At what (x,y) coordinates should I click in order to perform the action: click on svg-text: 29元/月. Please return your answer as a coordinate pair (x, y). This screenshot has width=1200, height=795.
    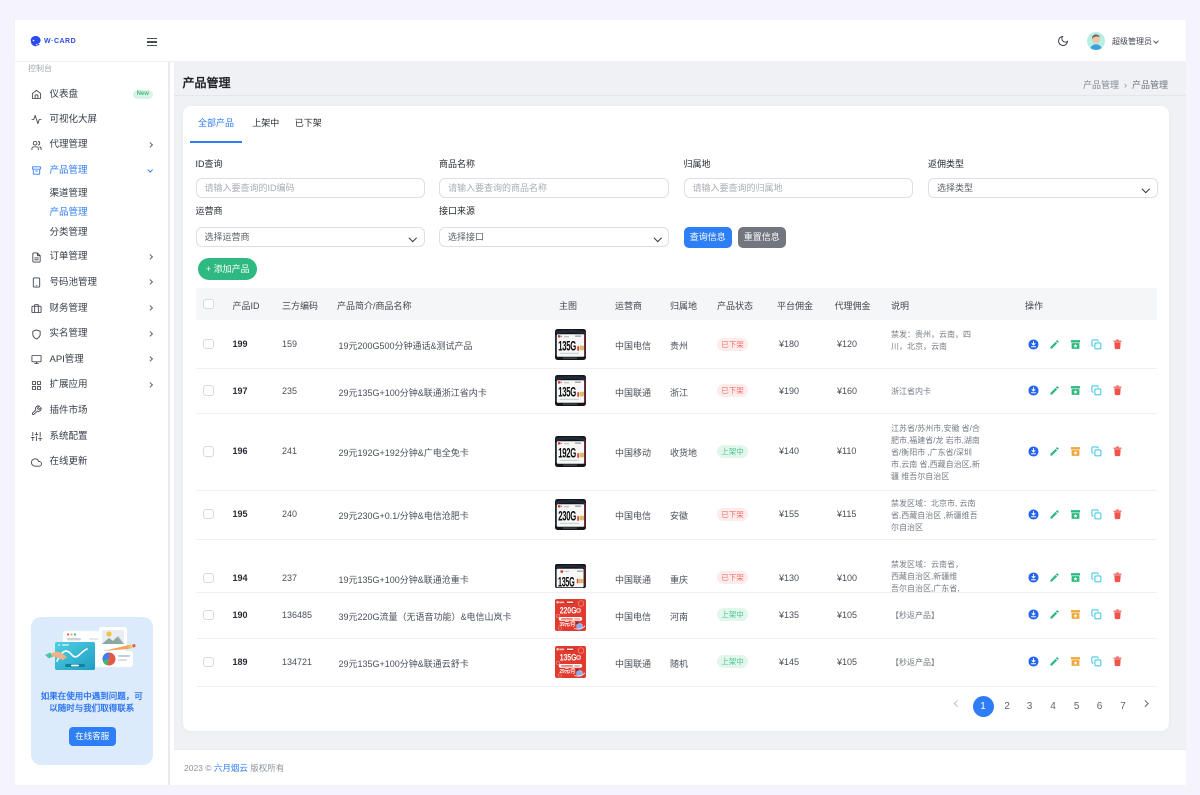
    Looking at the image, I should click on (568, 670).